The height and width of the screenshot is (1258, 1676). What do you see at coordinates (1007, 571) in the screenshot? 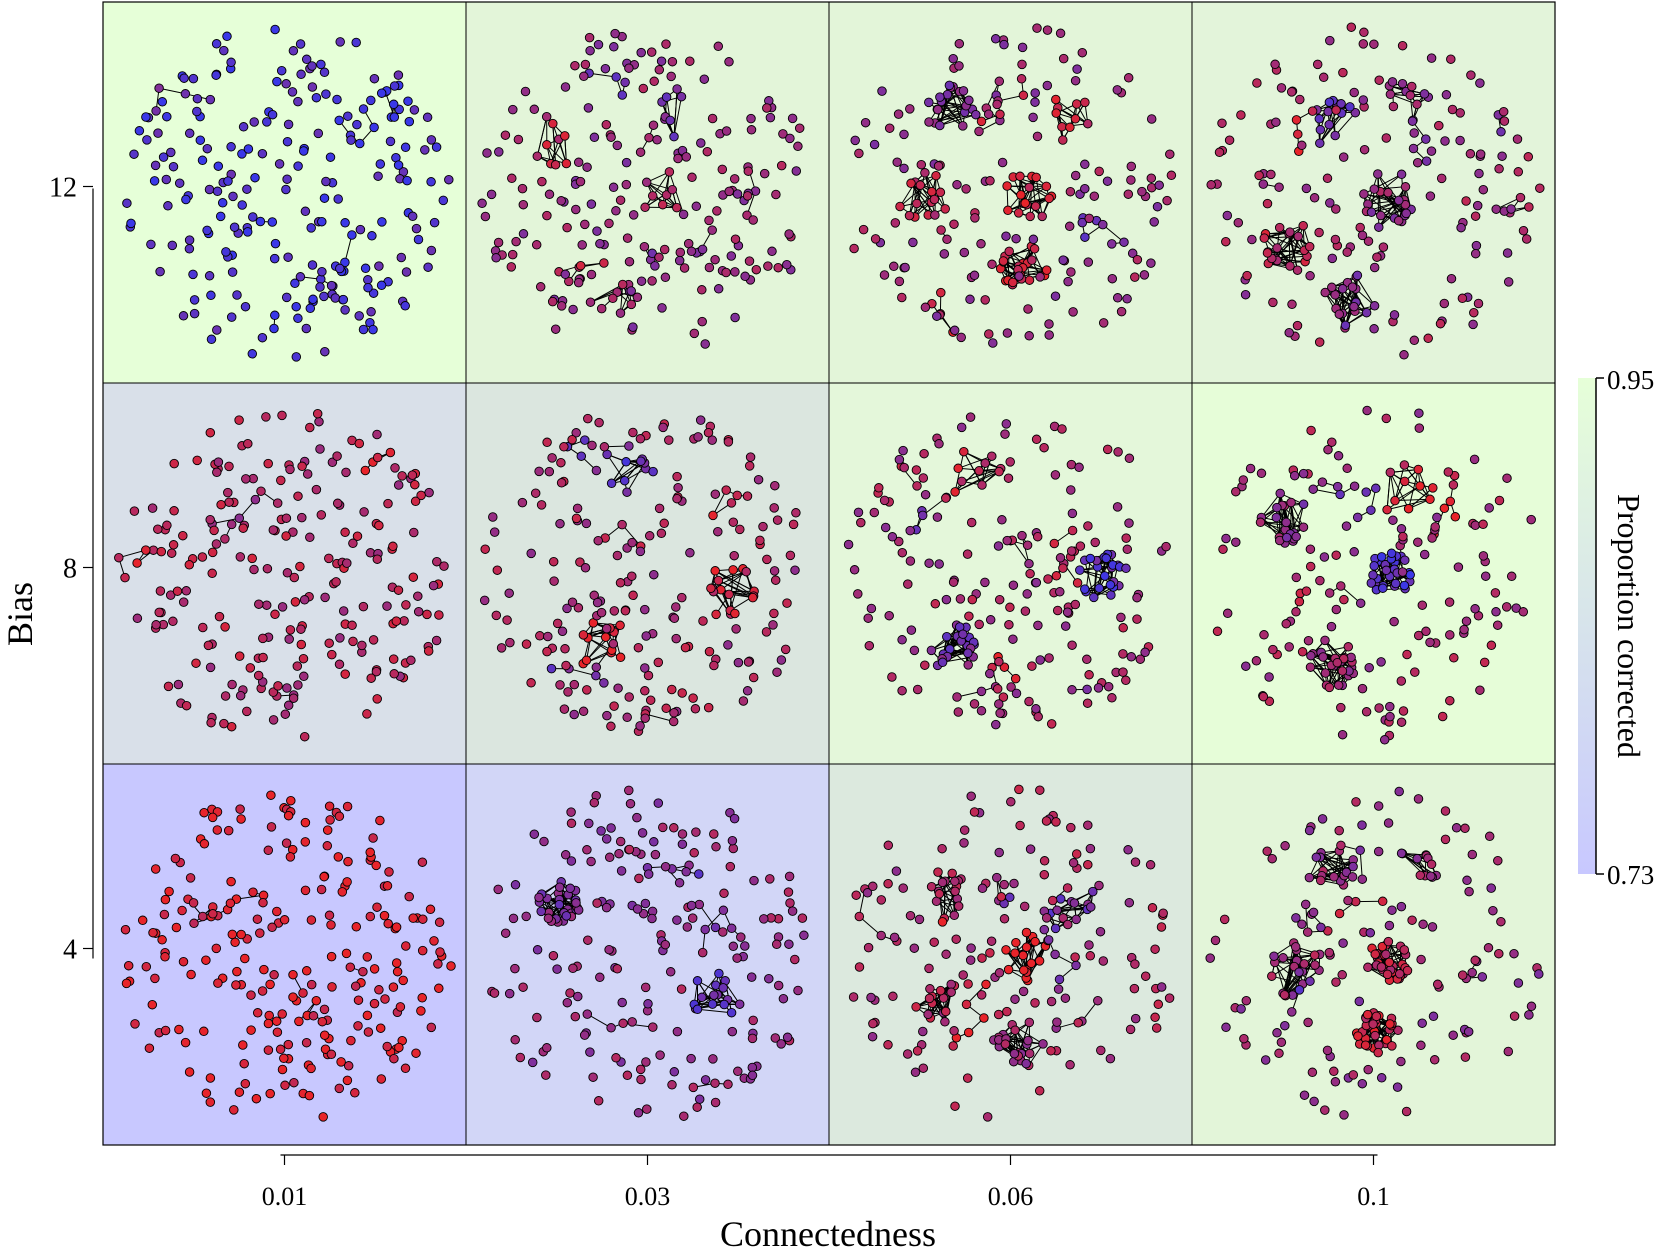
I see `panel-nodes` at bounding box center [1007, 571].